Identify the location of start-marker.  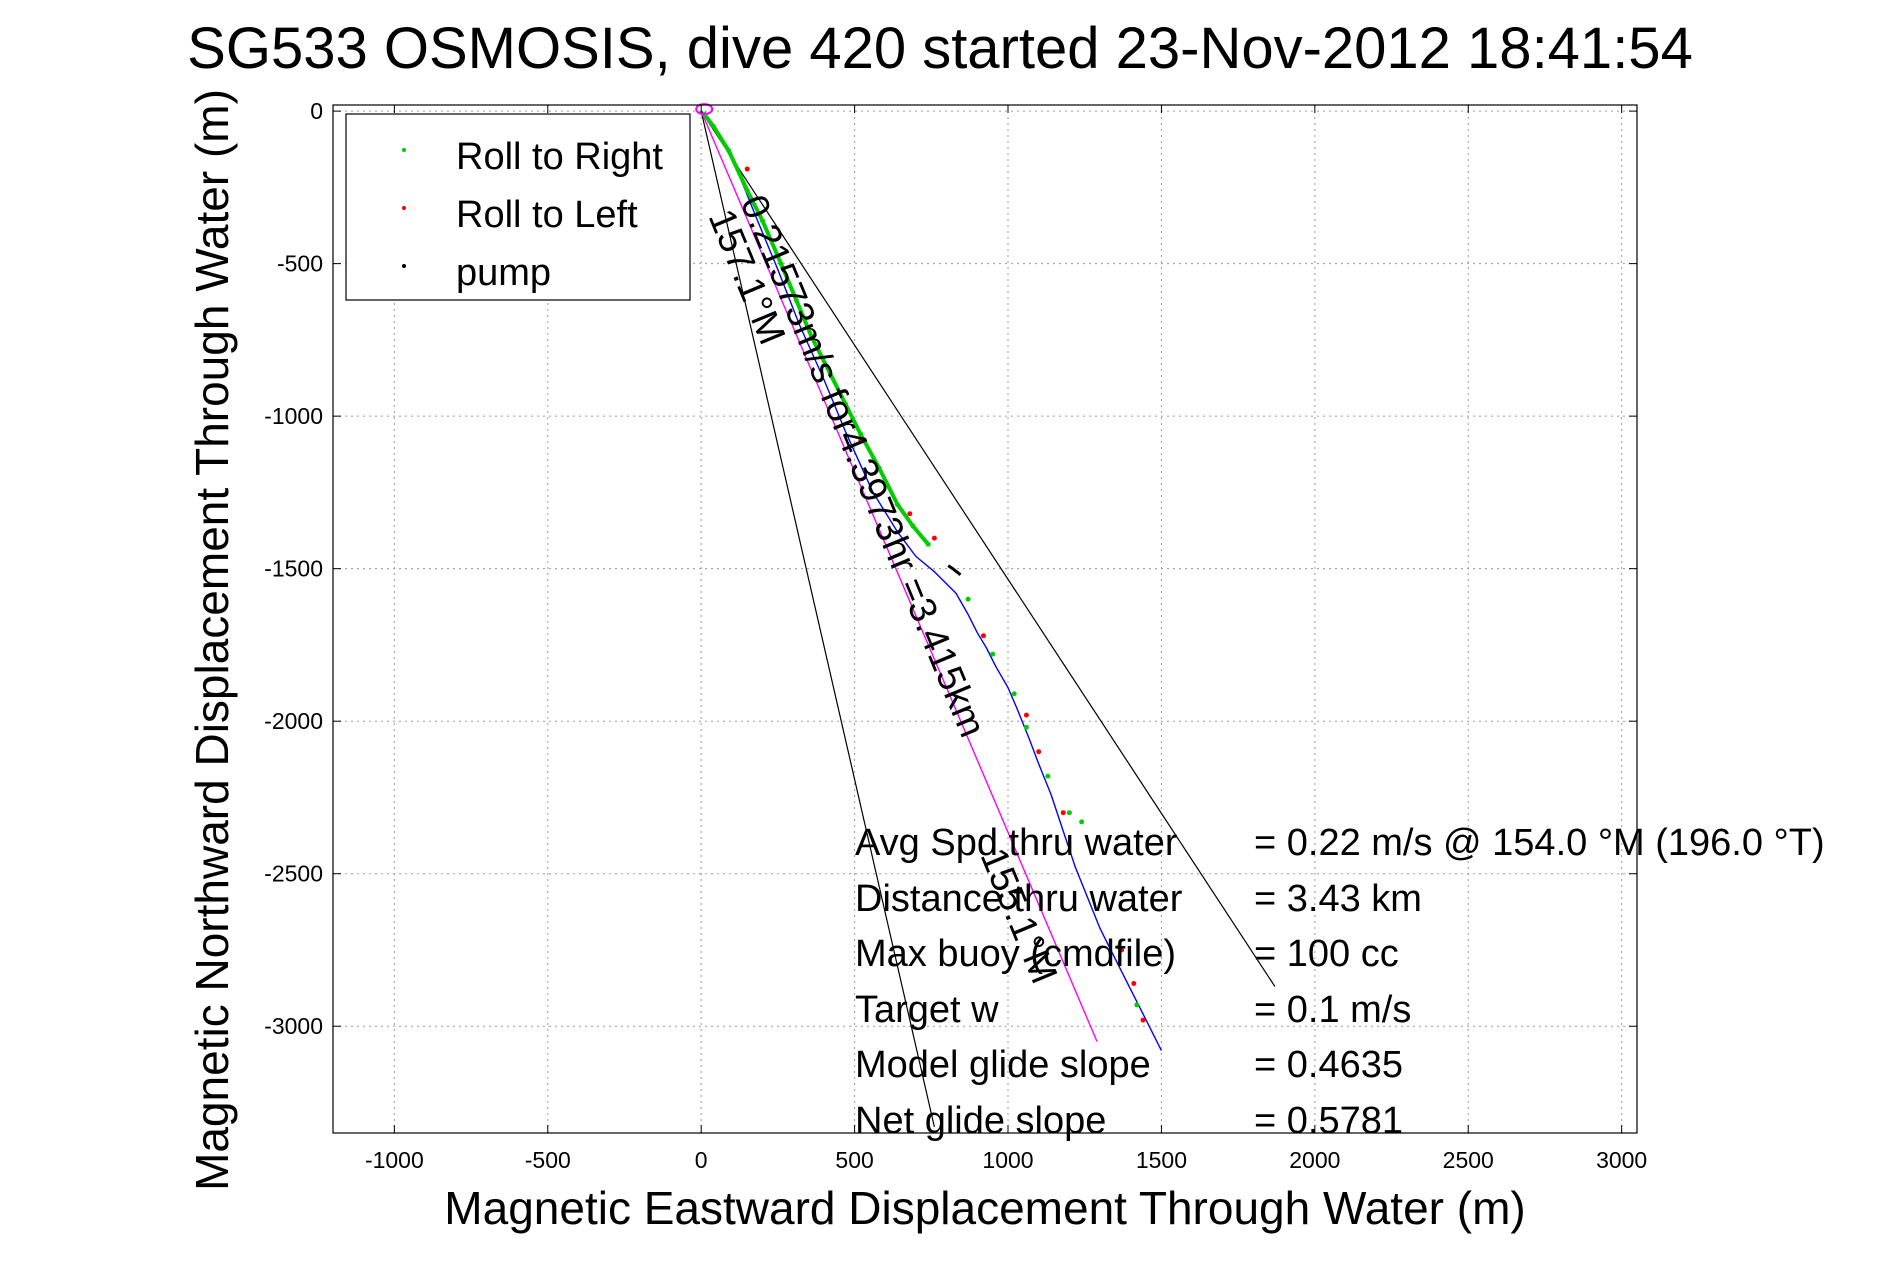
(704, 109).